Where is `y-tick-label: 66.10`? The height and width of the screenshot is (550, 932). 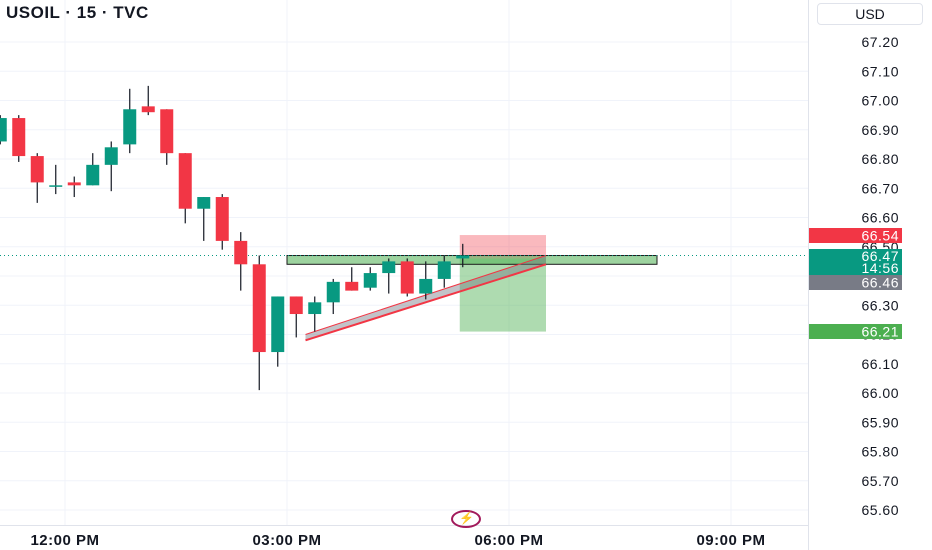 y-tick-label: 66.10 is located at coordinates (880, 364).